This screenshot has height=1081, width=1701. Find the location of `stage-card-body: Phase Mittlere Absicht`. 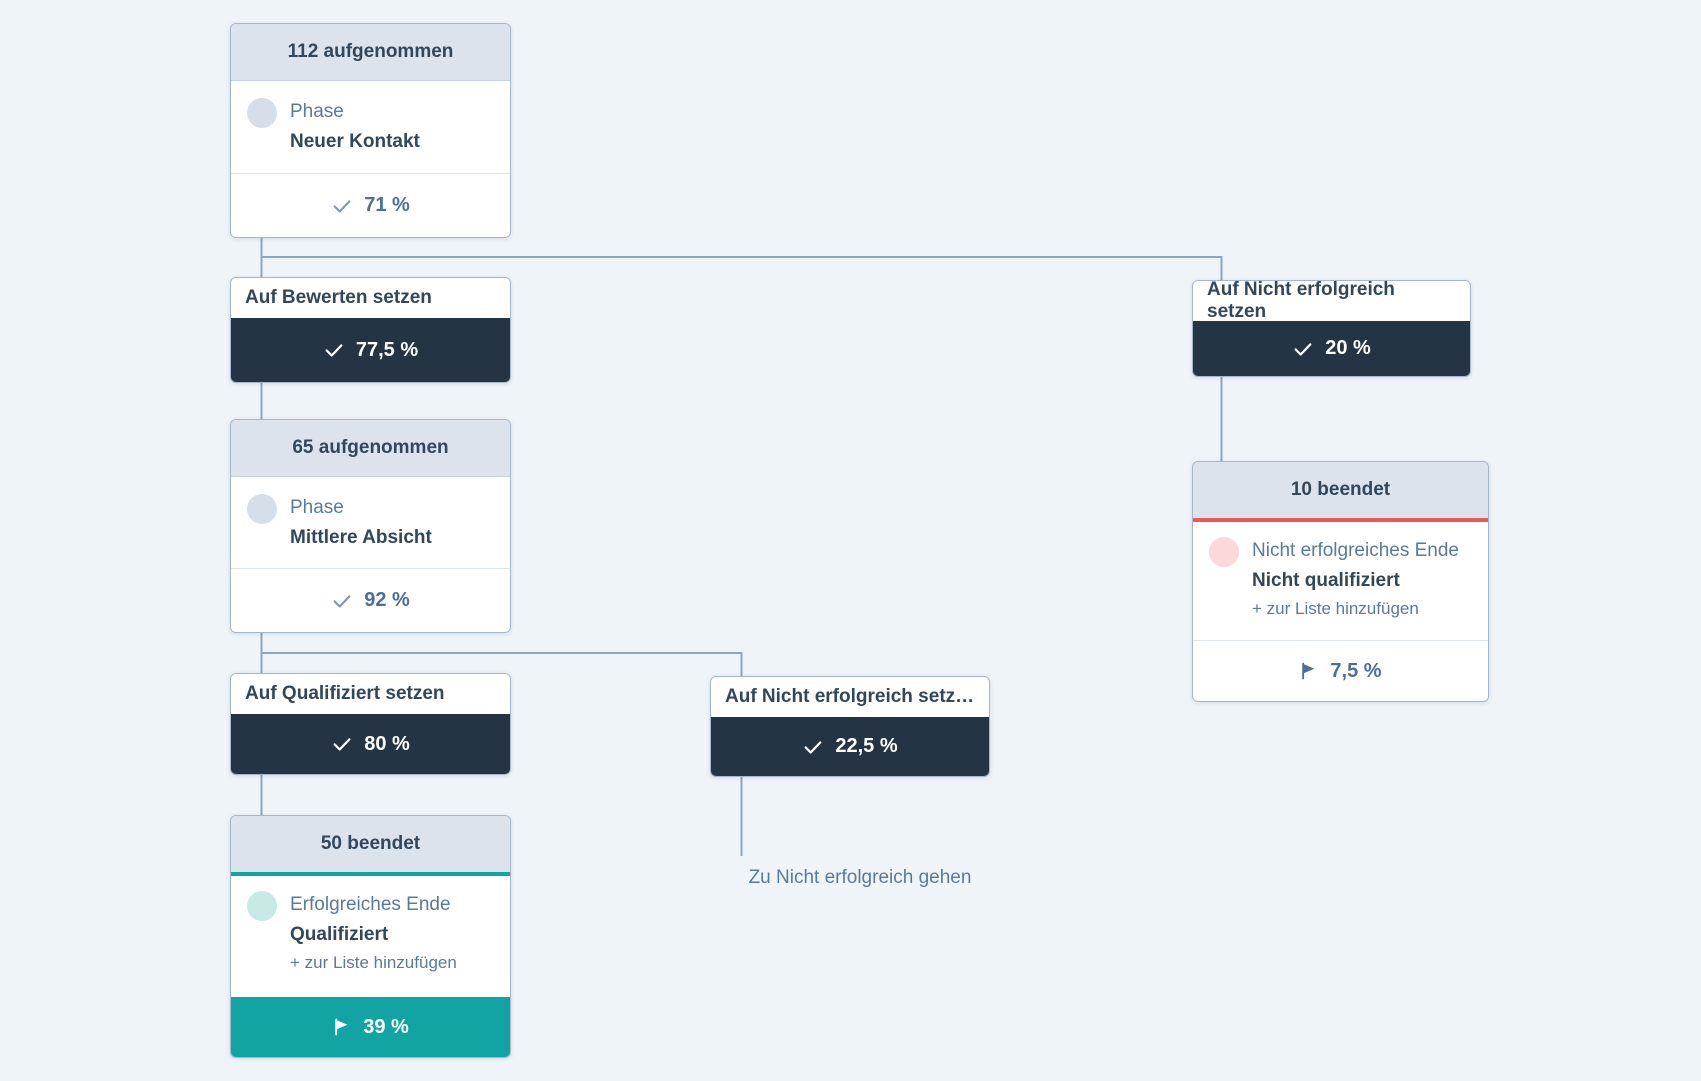

stage-card-body: Phase Mittlere Absicht is located at coordinates (370, 522).